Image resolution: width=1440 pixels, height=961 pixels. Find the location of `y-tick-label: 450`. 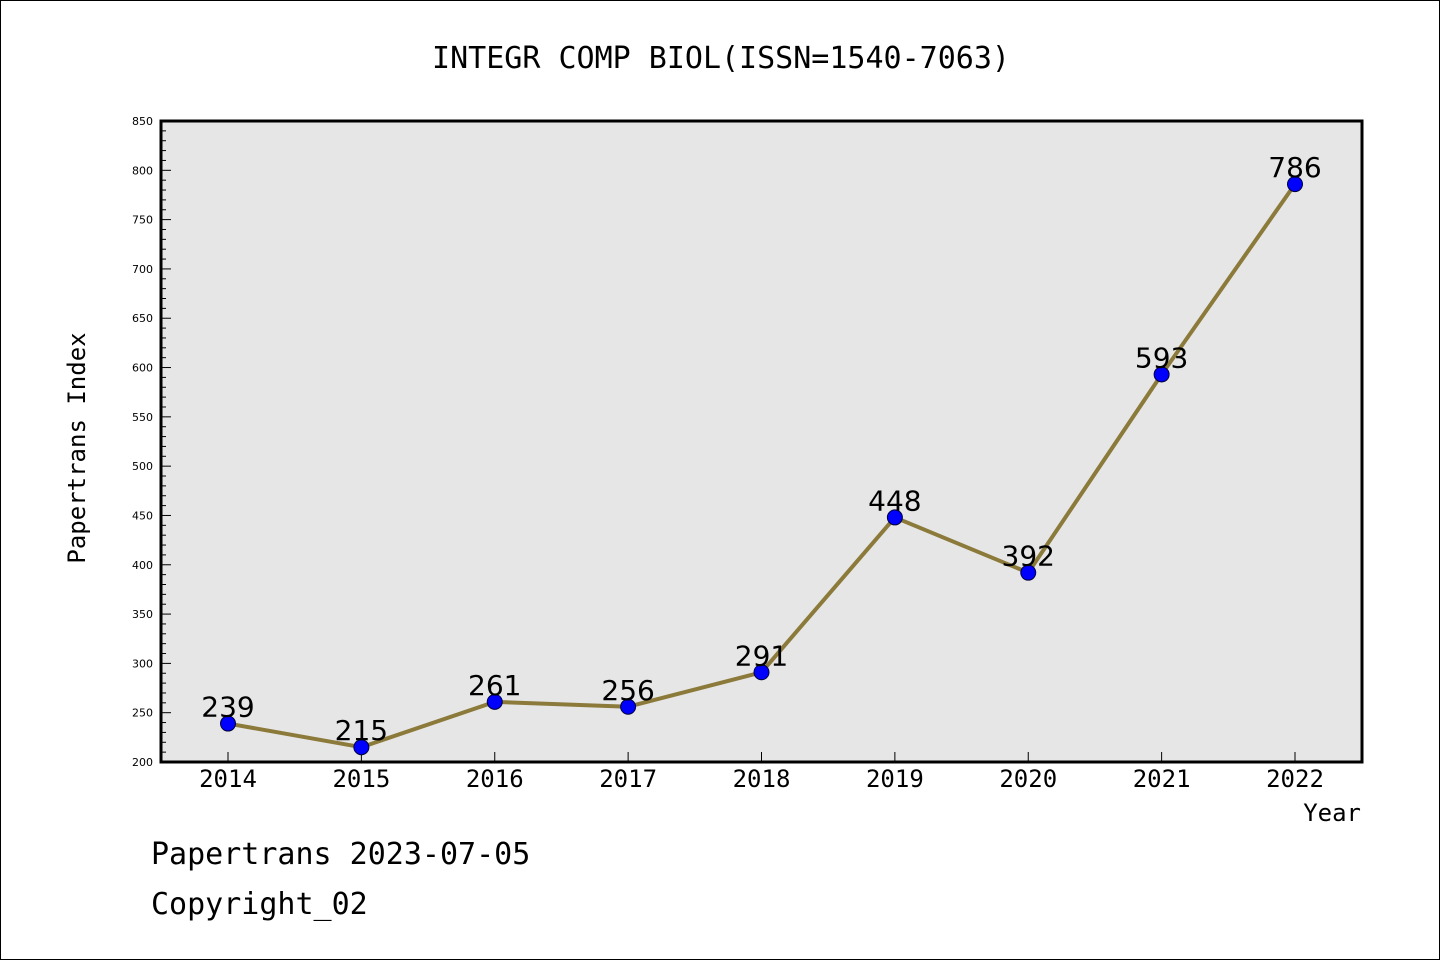

y-tick-label: 450 is located at coordinates (142, 515).